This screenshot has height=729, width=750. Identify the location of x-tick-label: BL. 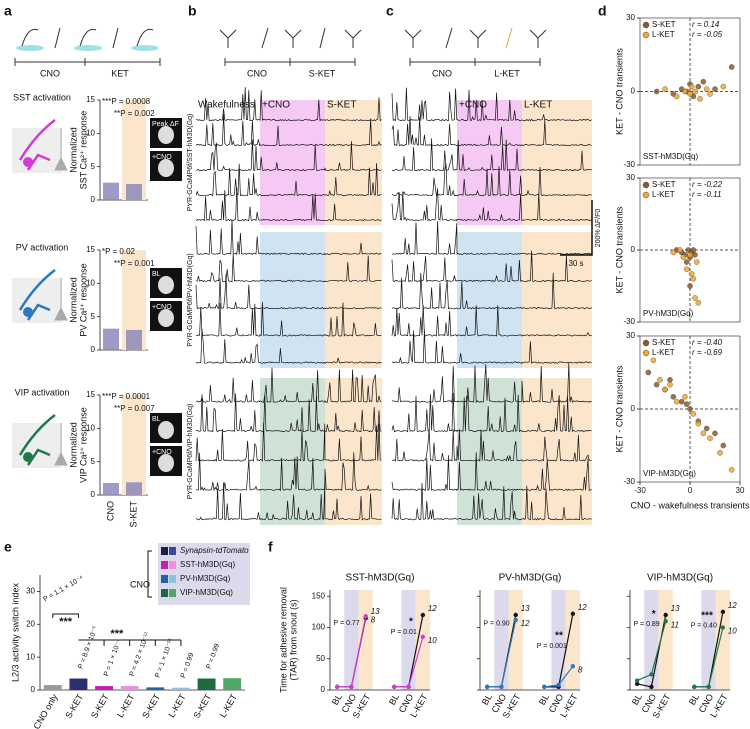
(694, 699).